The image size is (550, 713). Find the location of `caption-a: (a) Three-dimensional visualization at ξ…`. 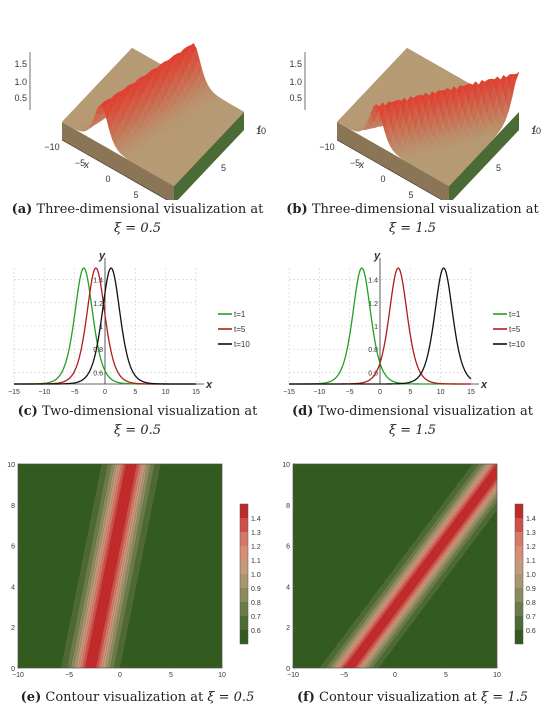

caption-a: (a) Three-dimensional visualization at ξ… is located at coordinates (137, 219).